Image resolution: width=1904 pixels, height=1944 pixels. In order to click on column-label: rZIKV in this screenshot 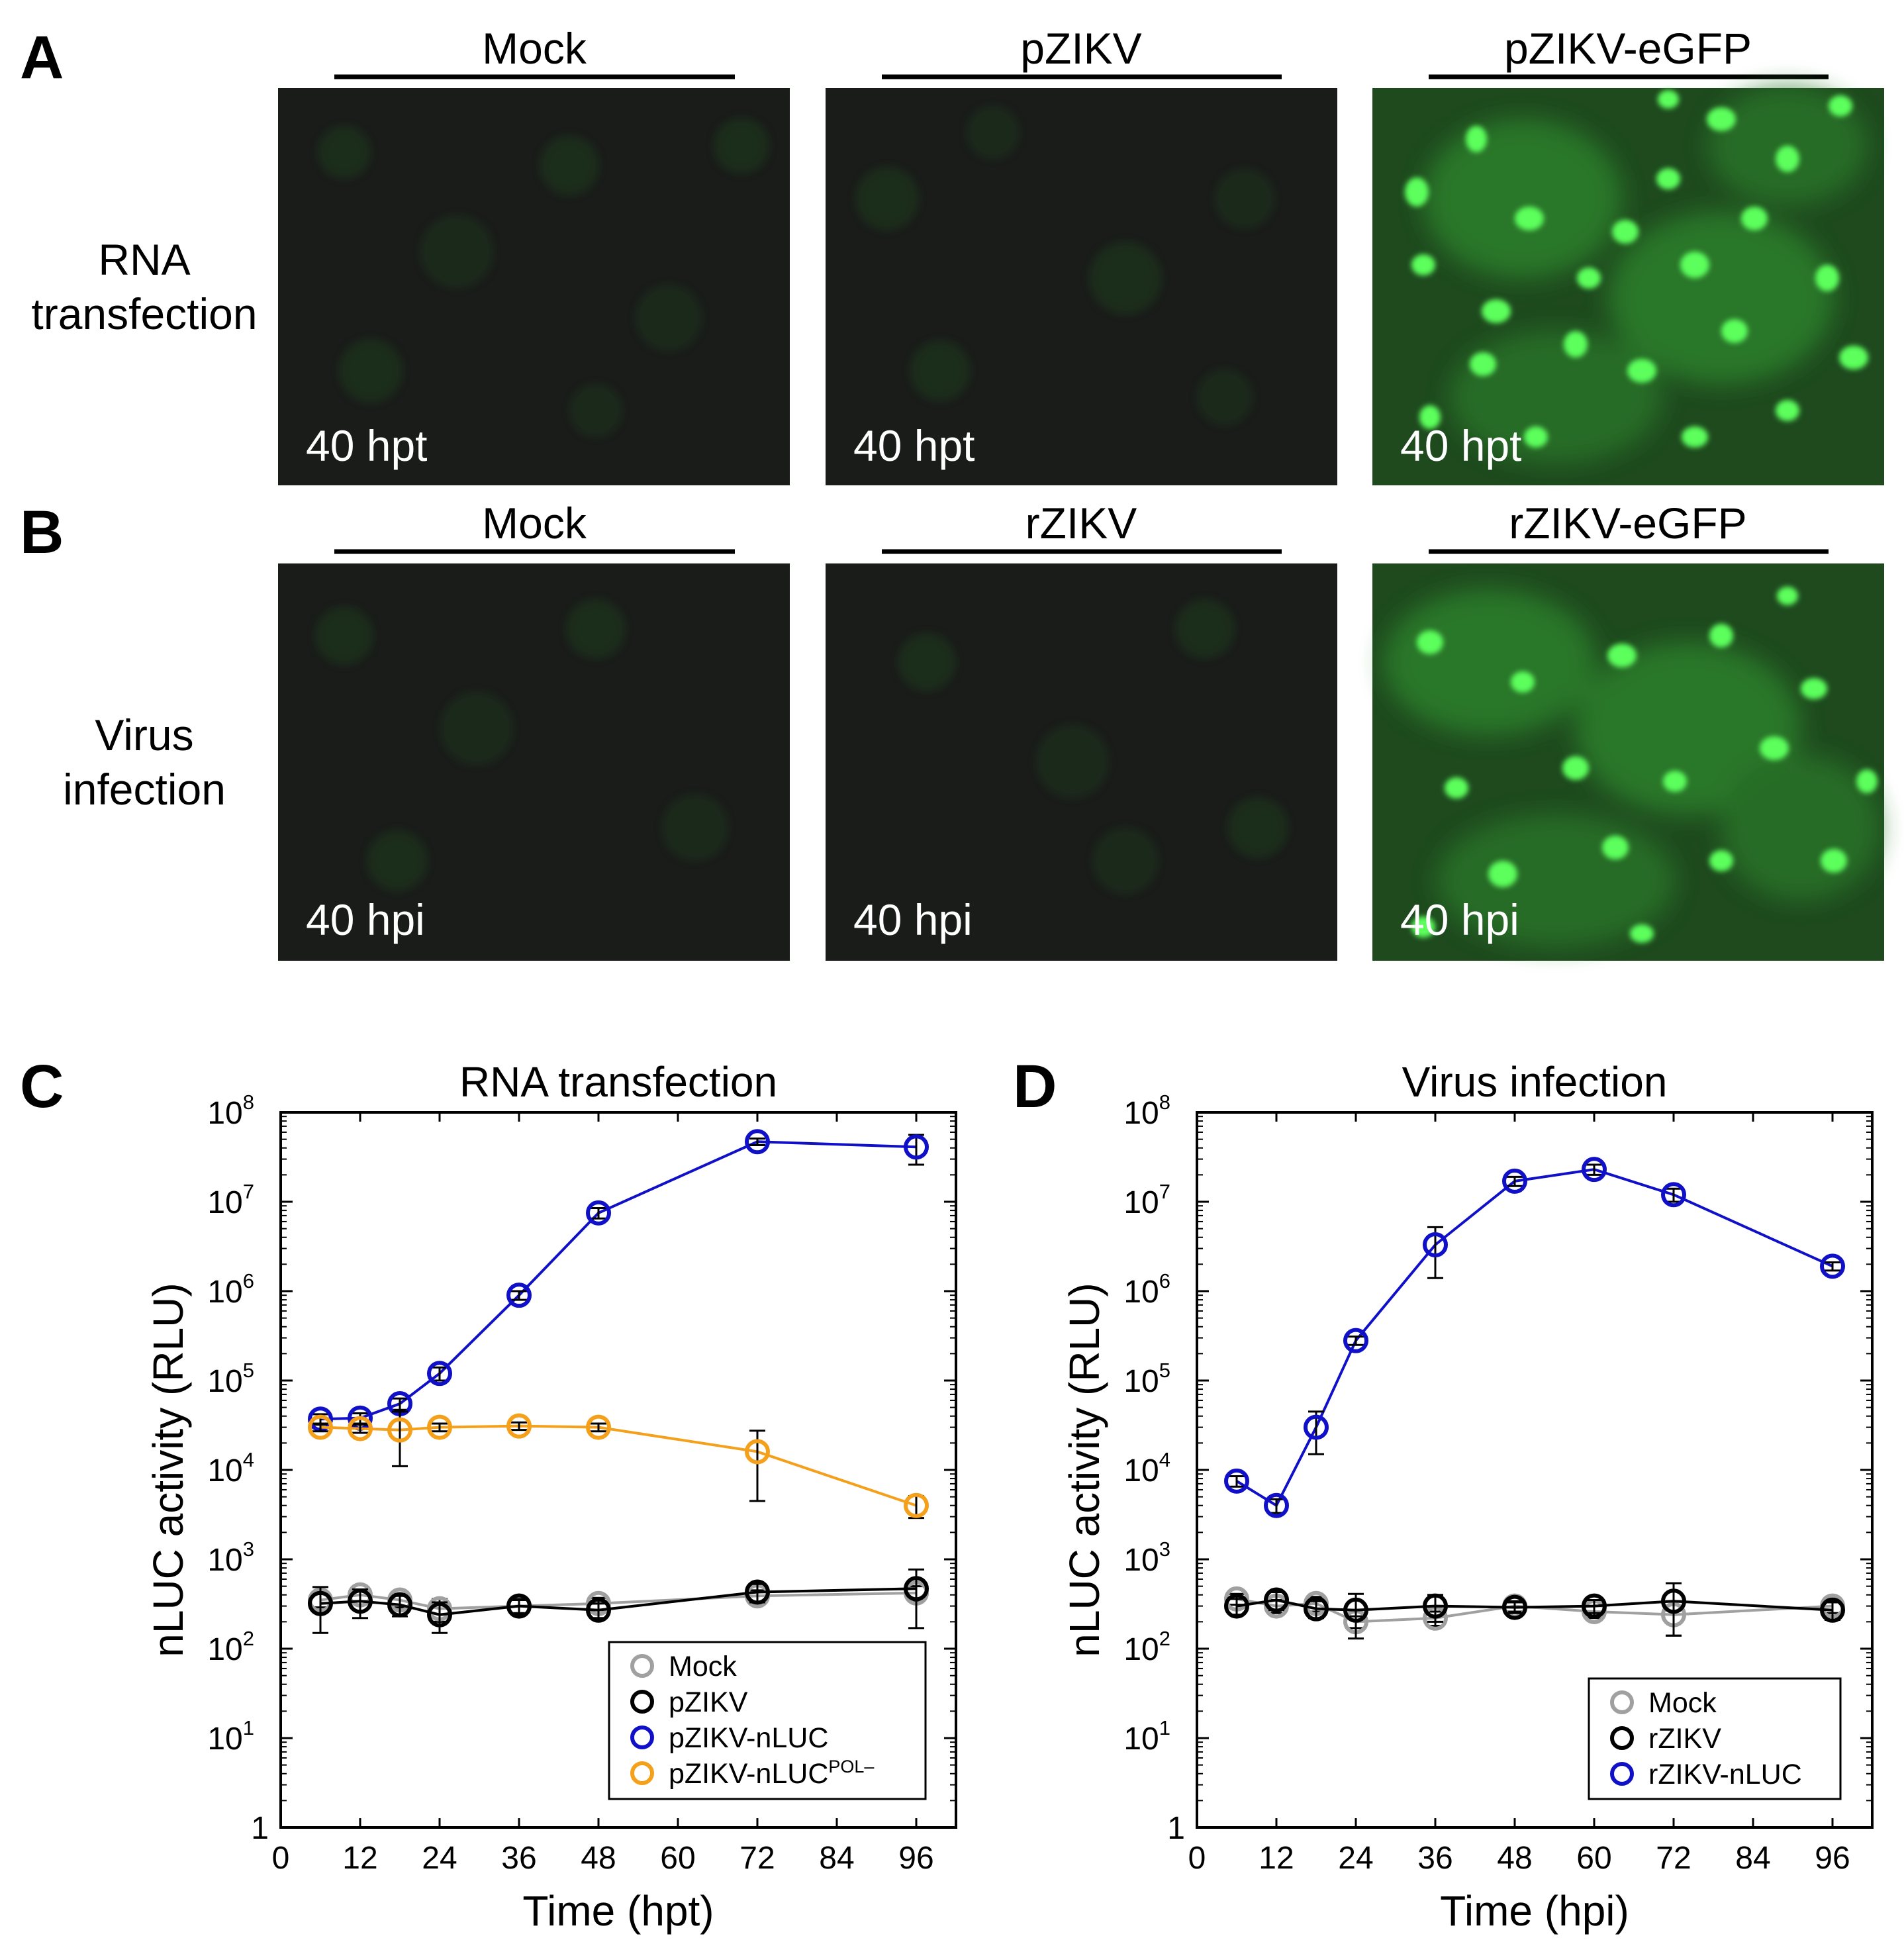, I will do `click(1081, 523)`.